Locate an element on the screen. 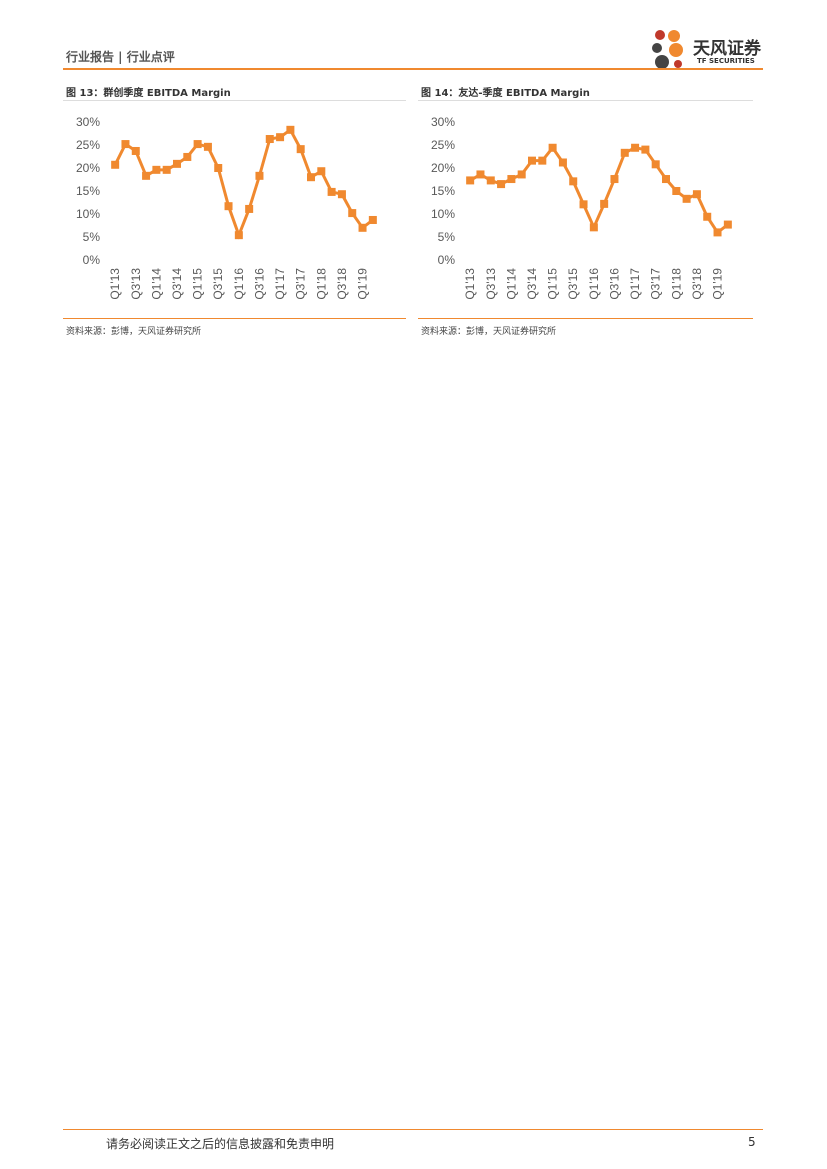 This screenshot has height=1169, width=827. header-title: 行业报告 | 行业点评 is located at coordinates (120, 57).